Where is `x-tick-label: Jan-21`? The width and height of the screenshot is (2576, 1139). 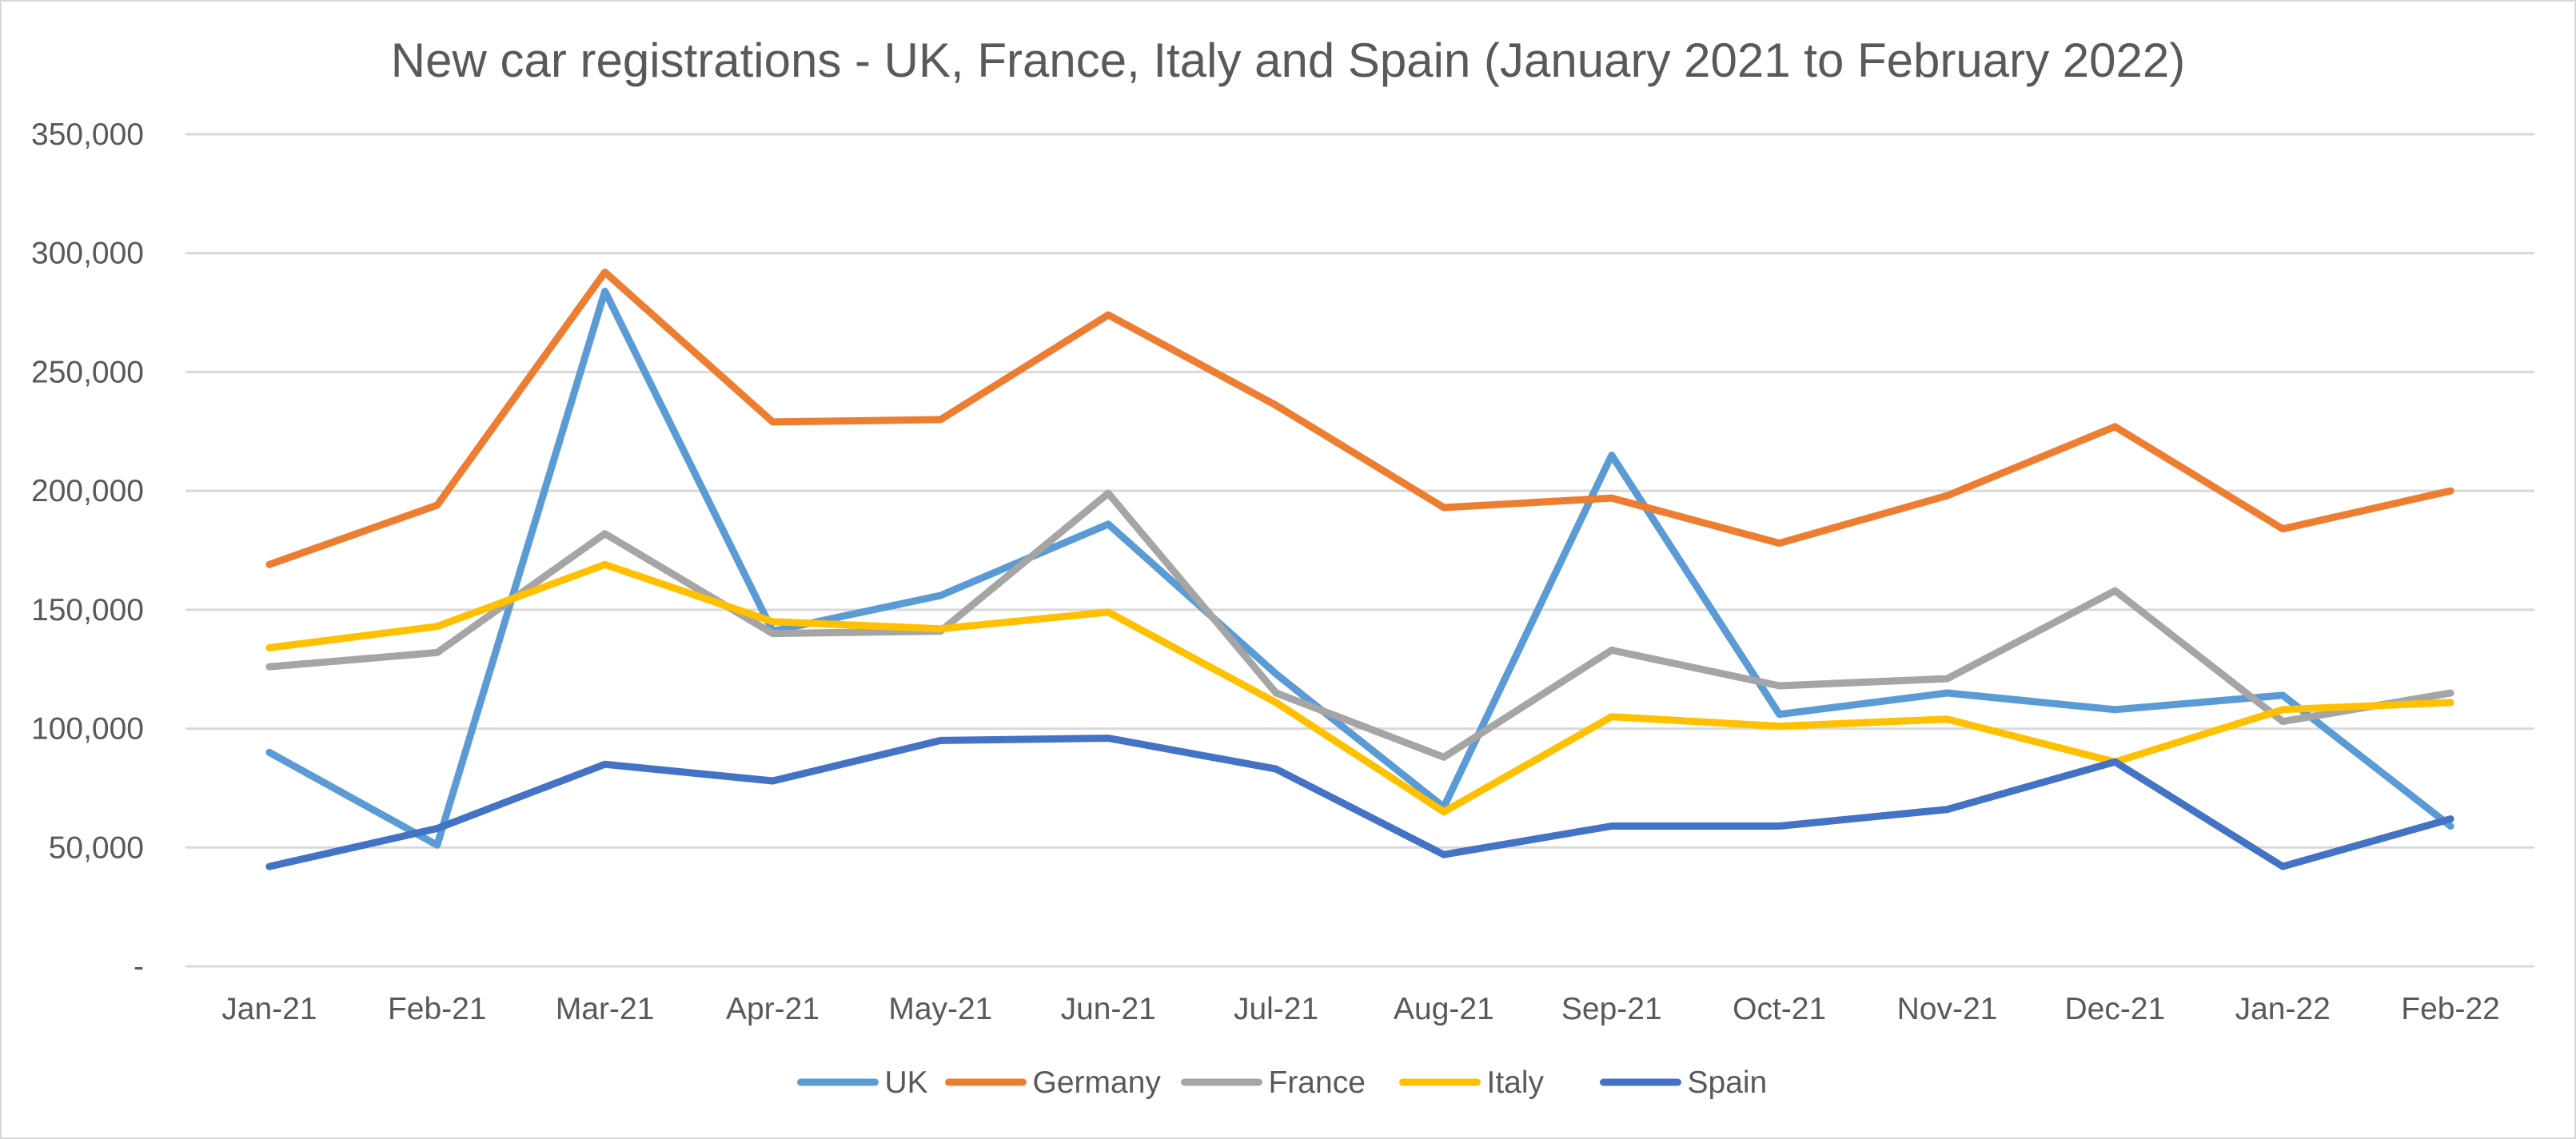
x-tick-label: Jan-21 is located at coordinates (269, 1009).